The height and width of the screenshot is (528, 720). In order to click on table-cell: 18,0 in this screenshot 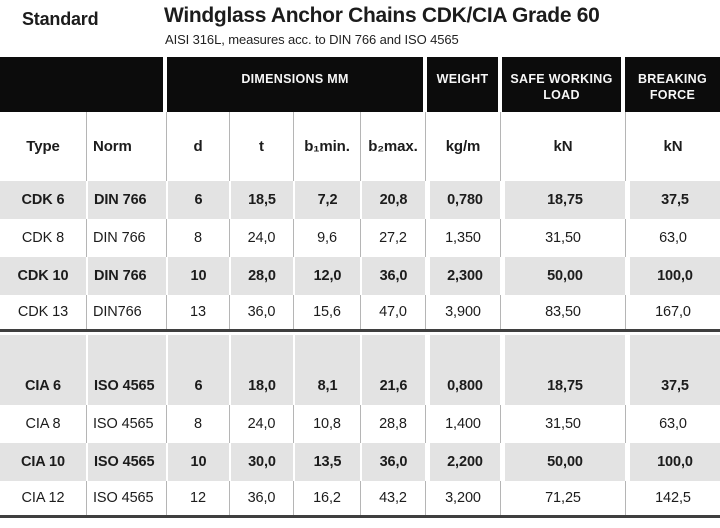, I will do `click(261, 386)`.